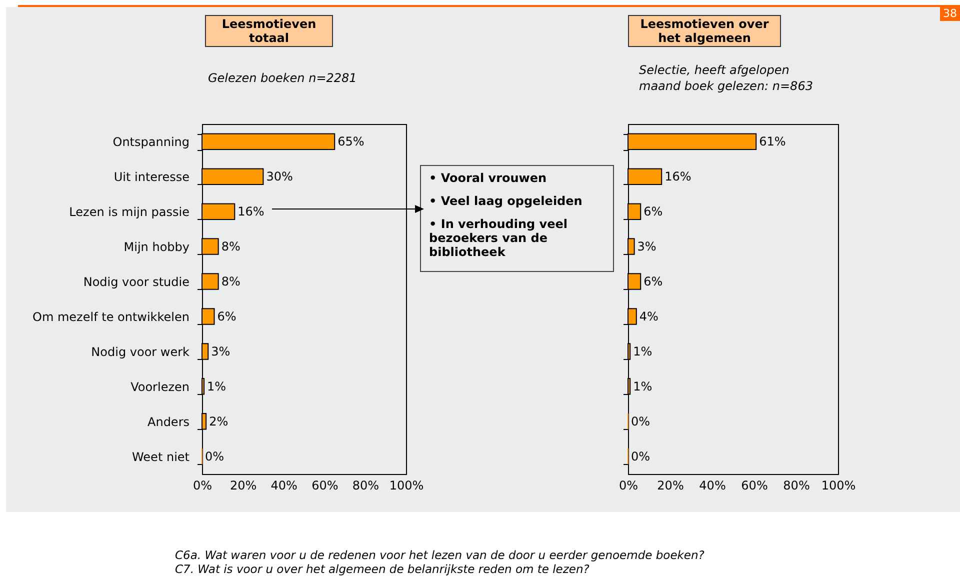 Image resolution: width=960 pixels, height=587 pixels. Describe the element at coordinates (351, 141) in the screenshot. I see `data-label: 65%` at that location.